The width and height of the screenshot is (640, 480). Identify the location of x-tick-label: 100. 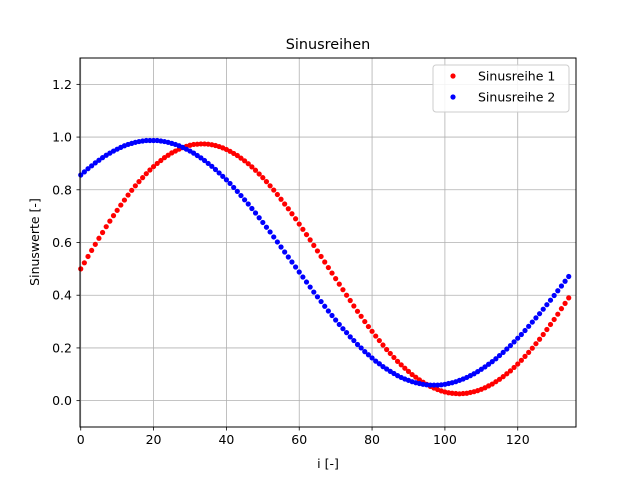
(445, 439).